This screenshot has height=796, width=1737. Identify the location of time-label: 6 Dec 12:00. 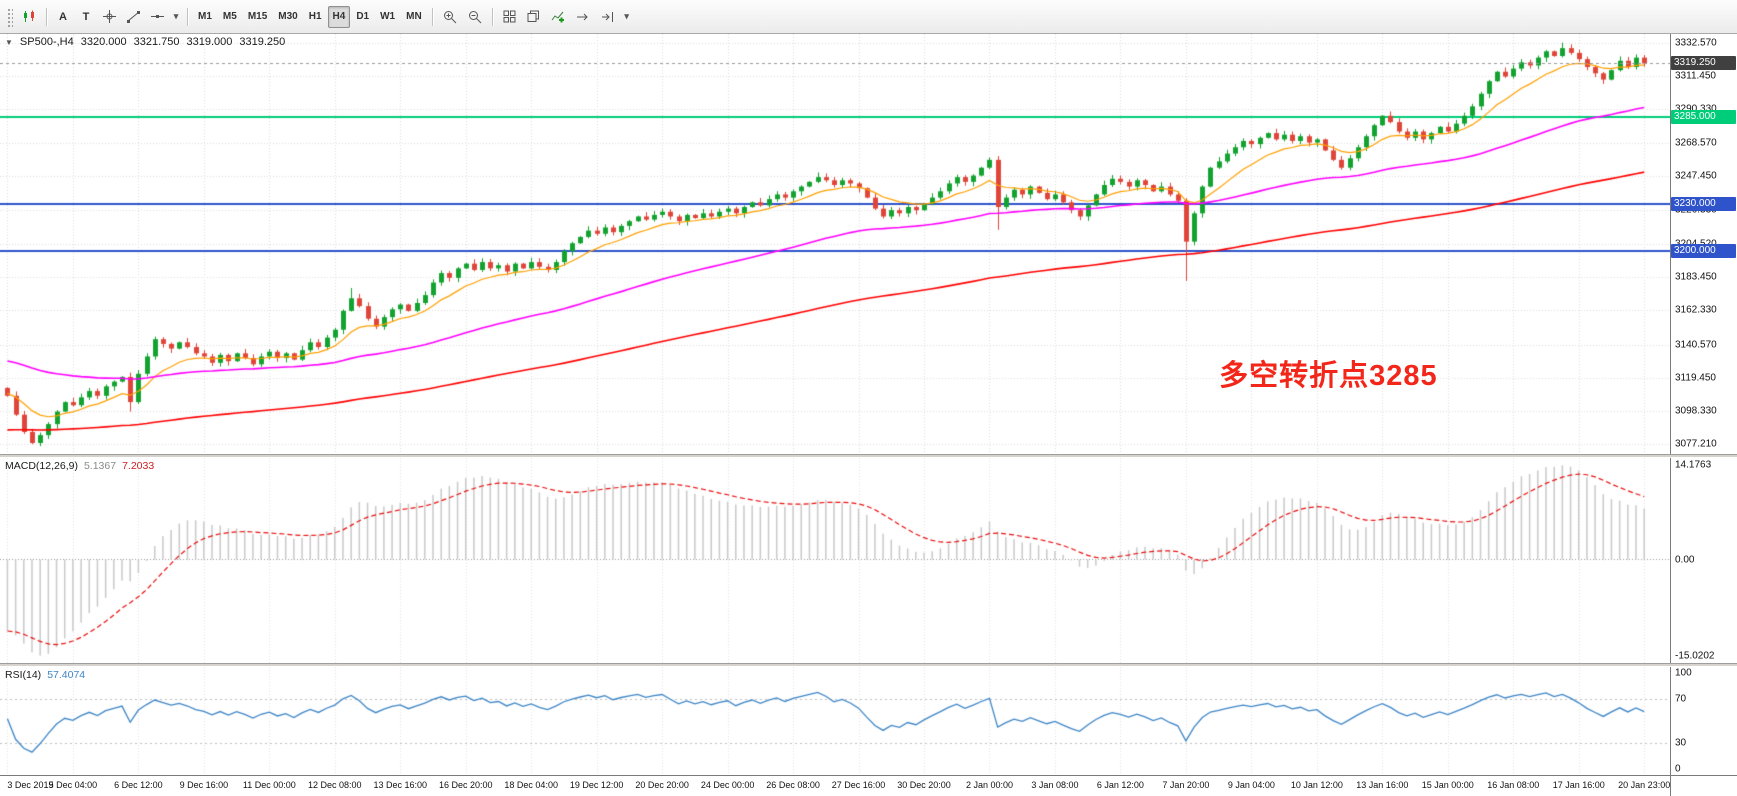
(138, 785).